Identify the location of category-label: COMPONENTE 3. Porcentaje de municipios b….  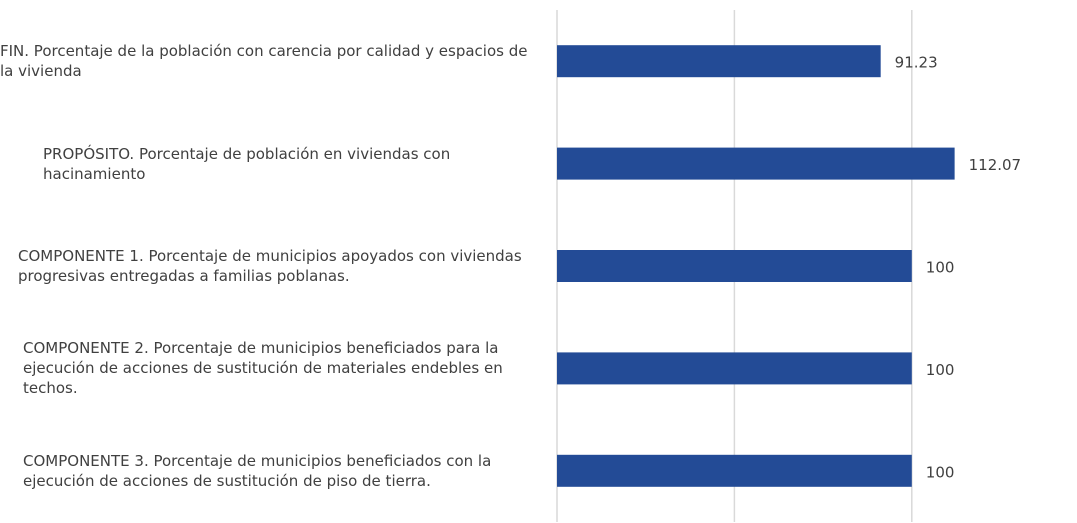
(257, 470).